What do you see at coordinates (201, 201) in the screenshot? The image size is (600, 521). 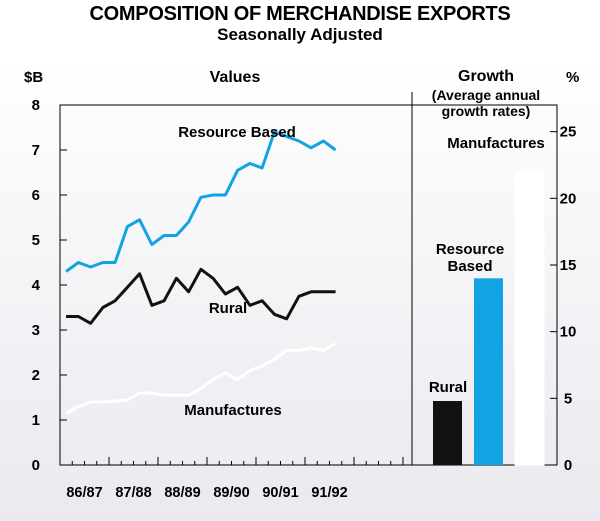 I see `series-line-resource-based` at bounding box center [201, 201].